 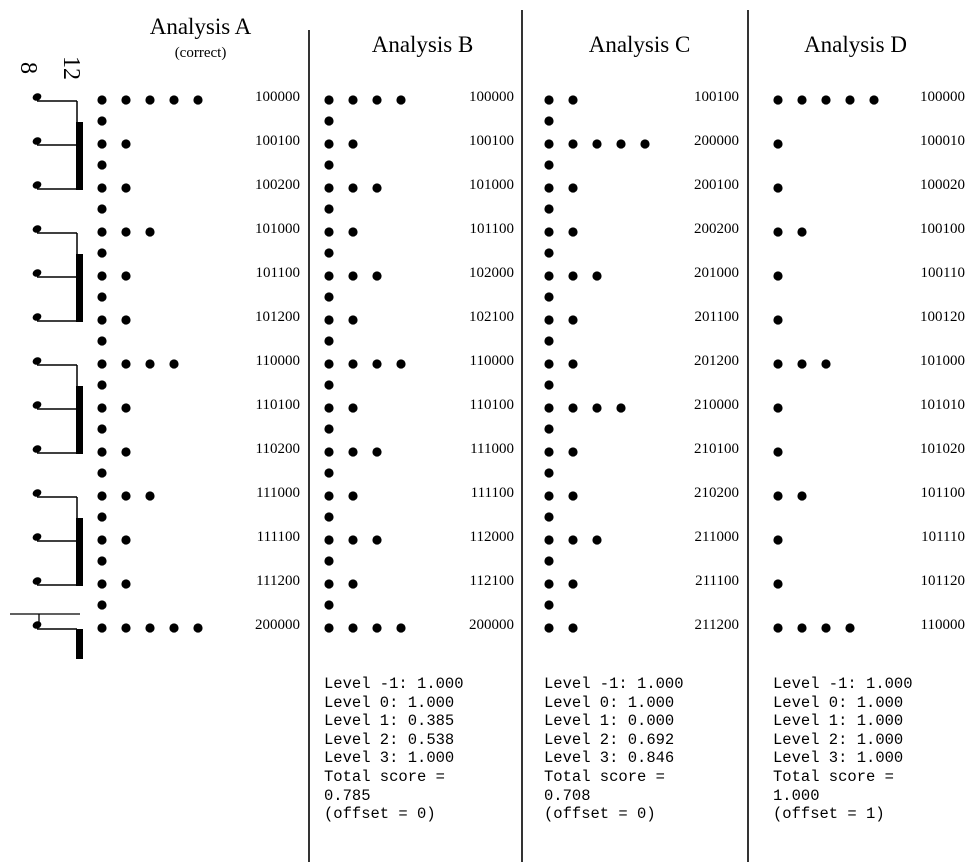 I want to click on onset-code: 100010, so click(x=942, y=141).